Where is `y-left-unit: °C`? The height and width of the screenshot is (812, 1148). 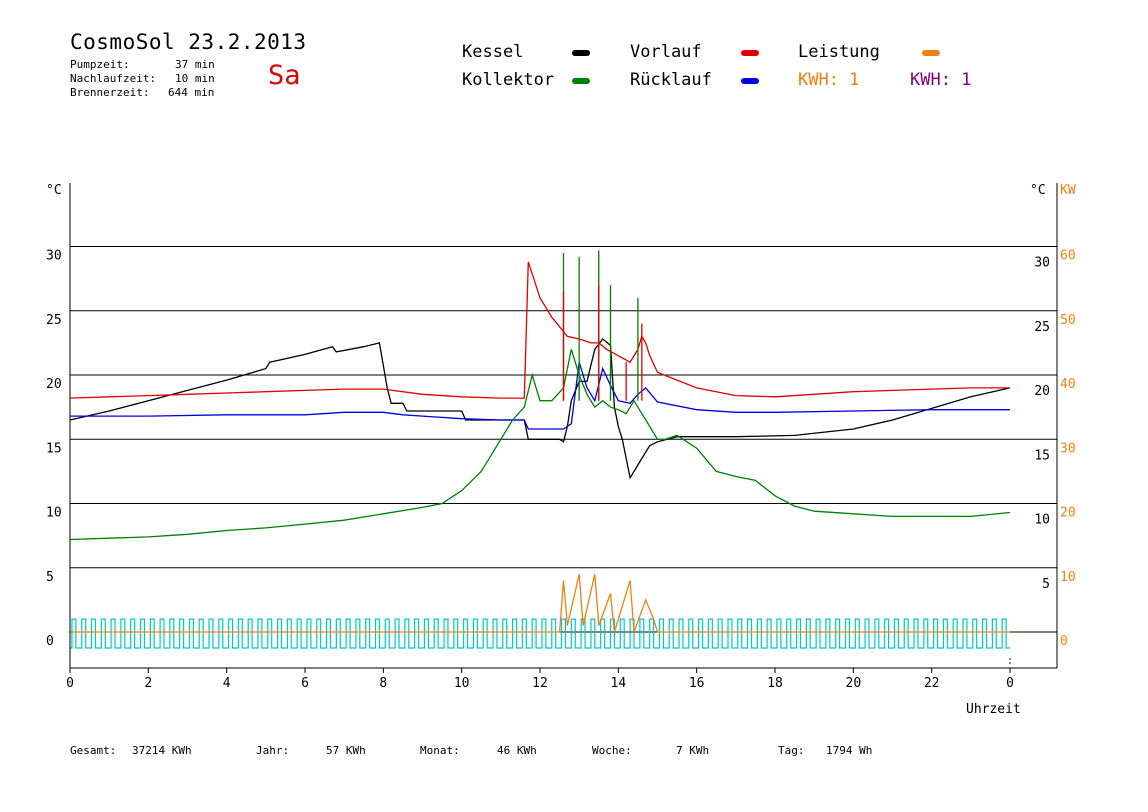 y-left-unit: °C is located at coordinates (54, 190).